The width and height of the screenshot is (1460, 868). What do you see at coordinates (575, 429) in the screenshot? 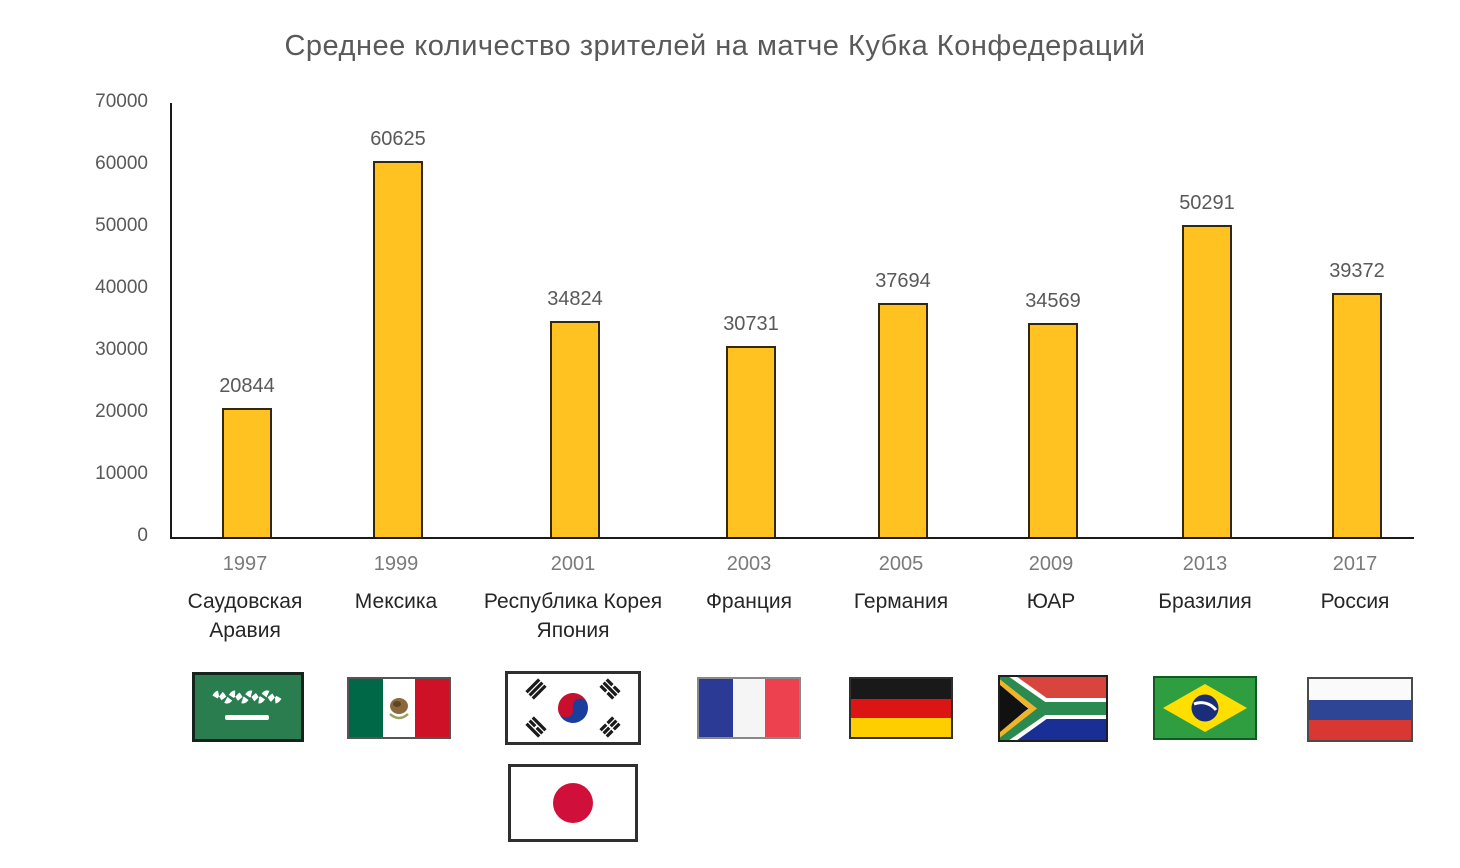
I see `bar-2001` at bounding box center [575, 429].